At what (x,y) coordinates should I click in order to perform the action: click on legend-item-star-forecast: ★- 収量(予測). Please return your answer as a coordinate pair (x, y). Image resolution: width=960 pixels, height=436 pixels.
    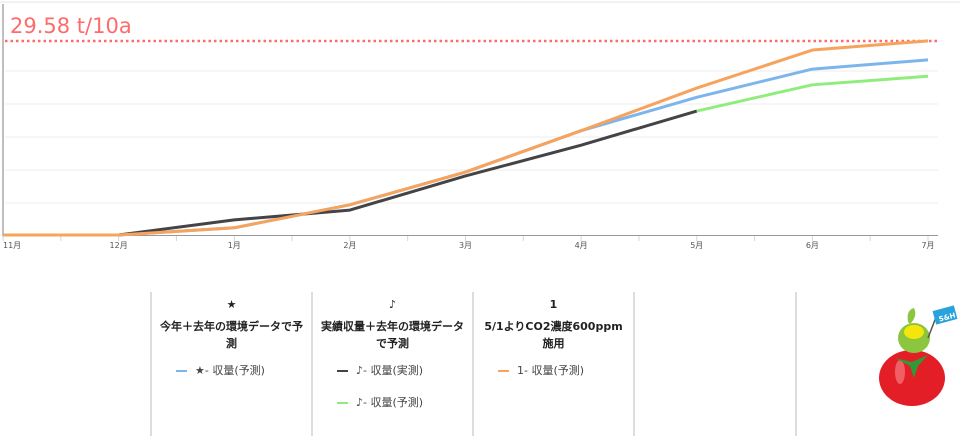
    Looking at the image, I should click on (243, 371).